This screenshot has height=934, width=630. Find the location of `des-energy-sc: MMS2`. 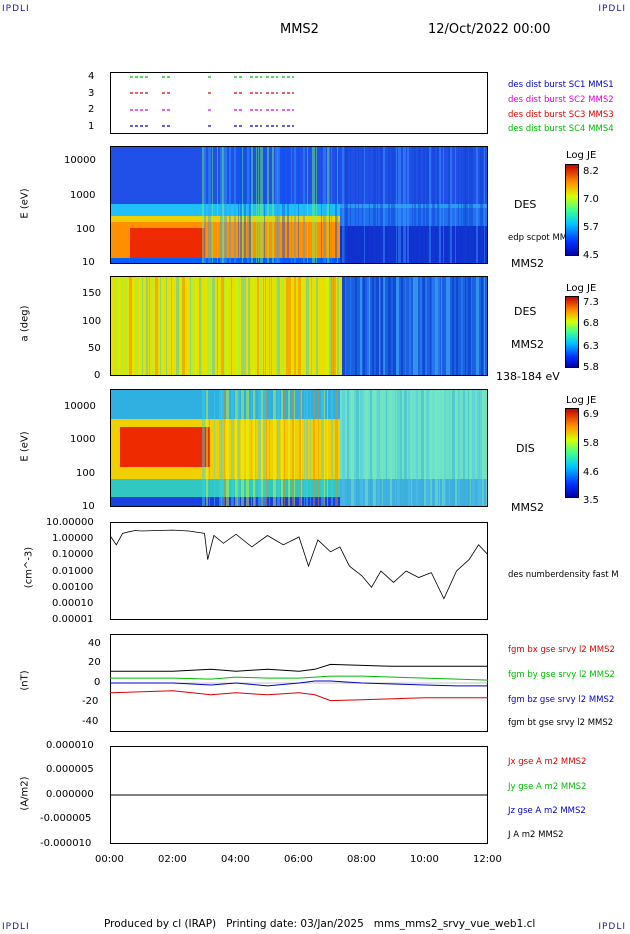

des-energy-sc: MMS2 is located at coordinates (527, 263).